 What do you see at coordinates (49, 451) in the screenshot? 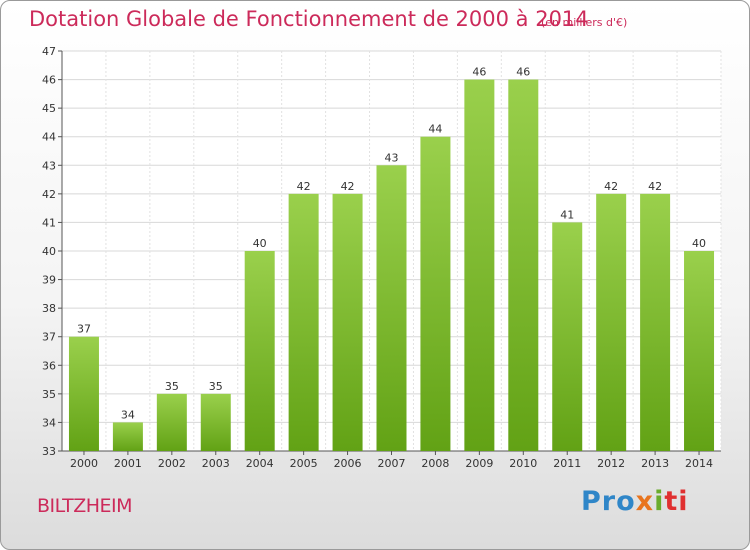
I see `y-tick-label: 33` at bounding box center [49, 451].